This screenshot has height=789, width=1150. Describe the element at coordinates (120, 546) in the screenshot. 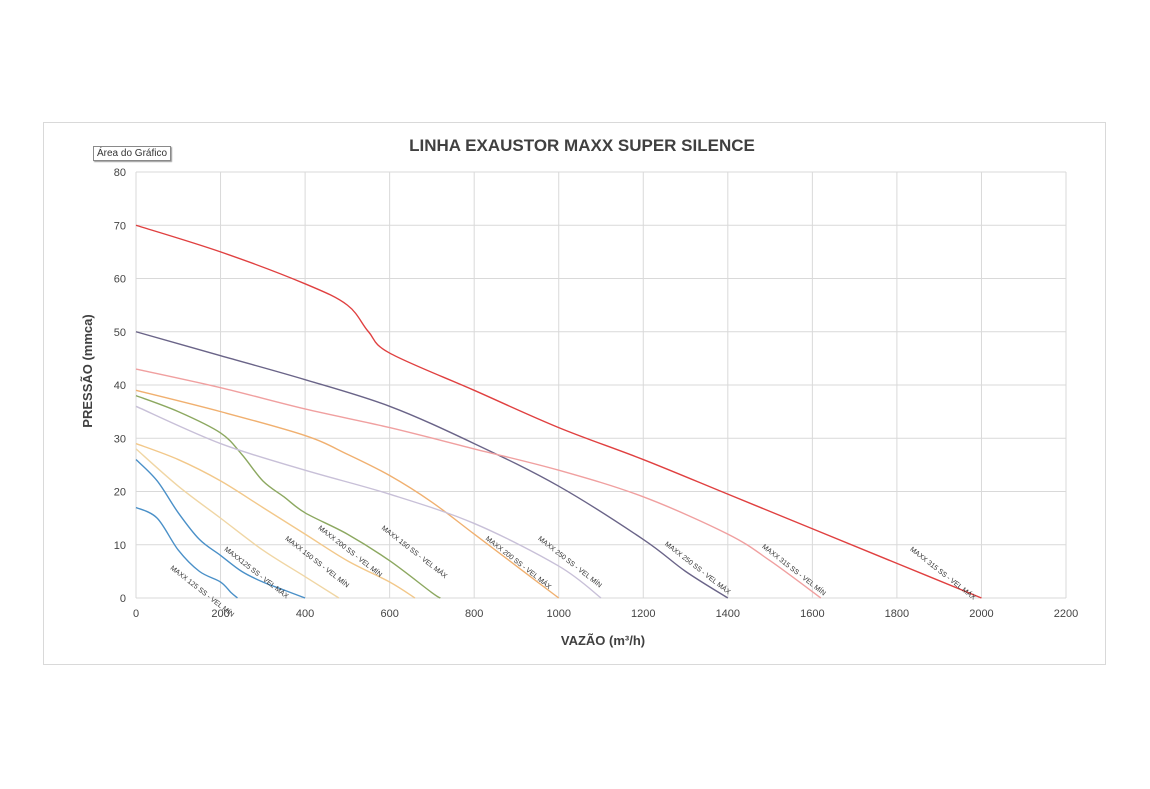

I see `y-tick-label: 10` at that location.